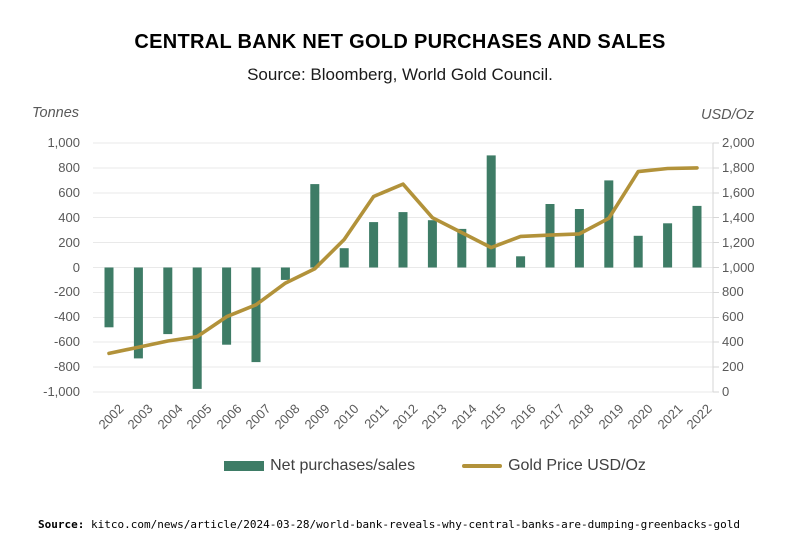  What do you see at coordinates (738, 217) in the screenshot?
I see `right-axis-tick-label: 1,400` at bounding box center [738, 217].